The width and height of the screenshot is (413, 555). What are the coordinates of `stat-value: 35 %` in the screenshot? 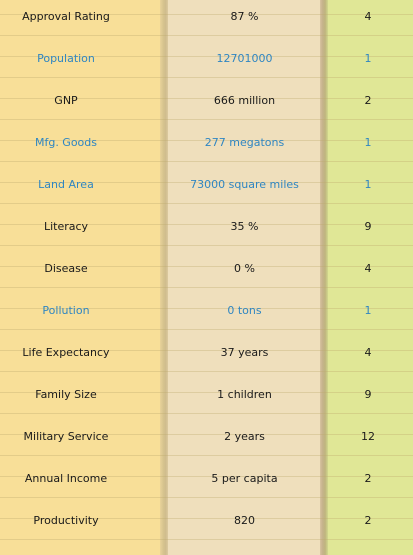 It's located at (244, 226).